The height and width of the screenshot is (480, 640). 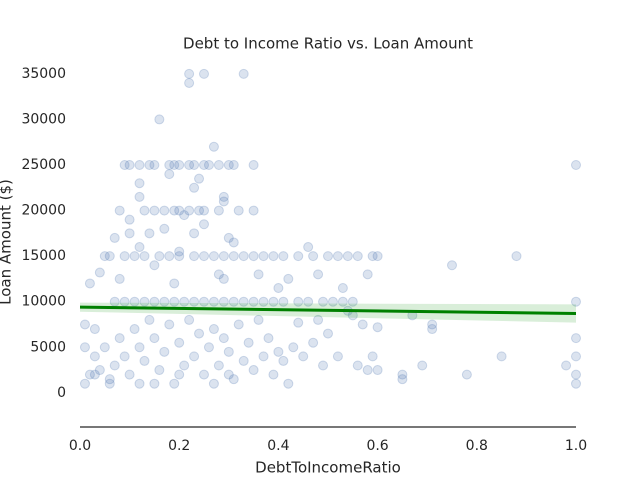 What do you see at coordinates (7, 242) in the screenshot?
I see `y-axis-label: Loan Amount ($)` at bounding box center [7, 242].